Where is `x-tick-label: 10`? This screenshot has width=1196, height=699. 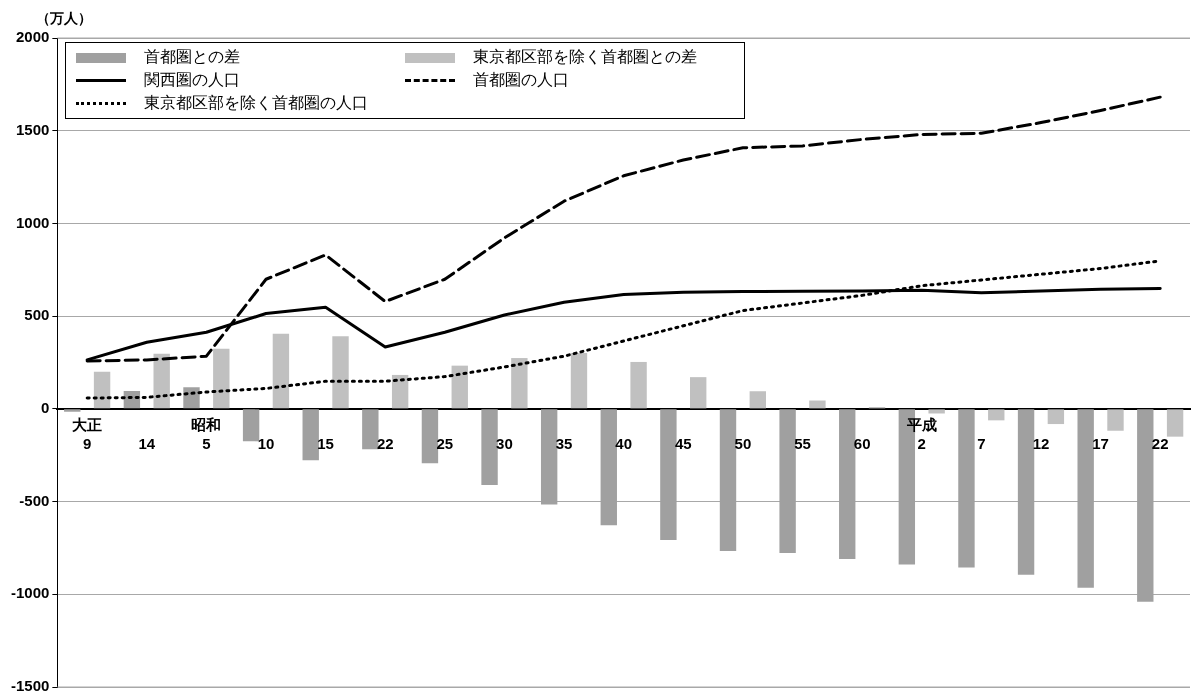 x-tick-label: 10 is located at coordinates (266, 444).